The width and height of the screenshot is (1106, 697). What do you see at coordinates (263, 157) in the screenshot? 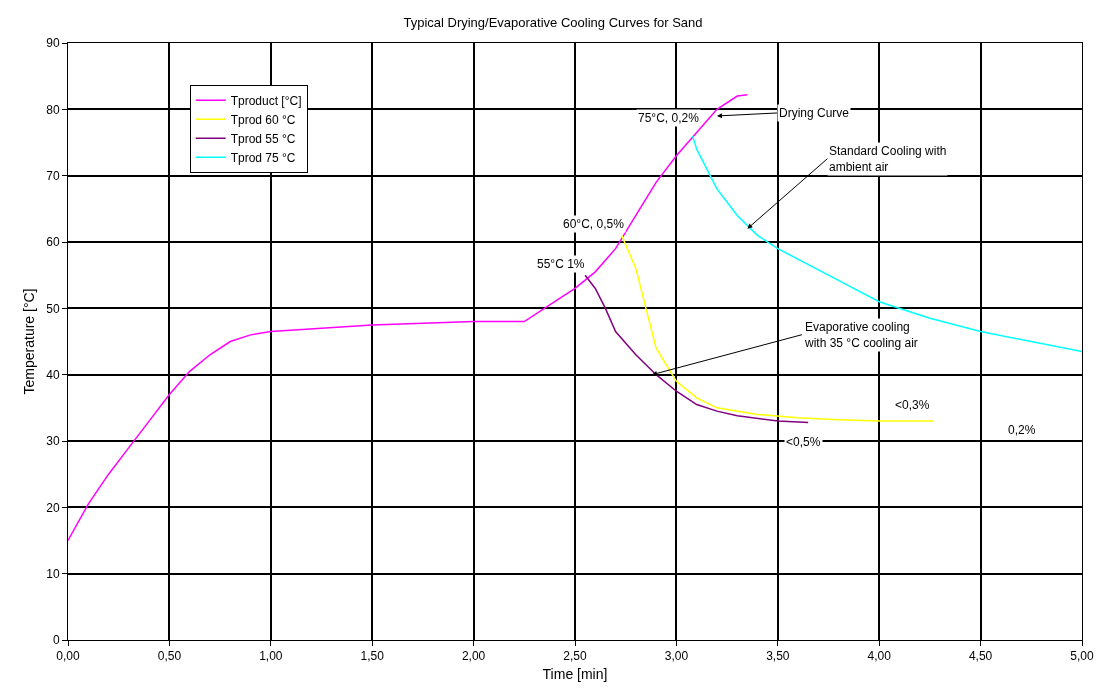
I see `legend-label: Tprod 75 °C` at bounding box center [263, 157].